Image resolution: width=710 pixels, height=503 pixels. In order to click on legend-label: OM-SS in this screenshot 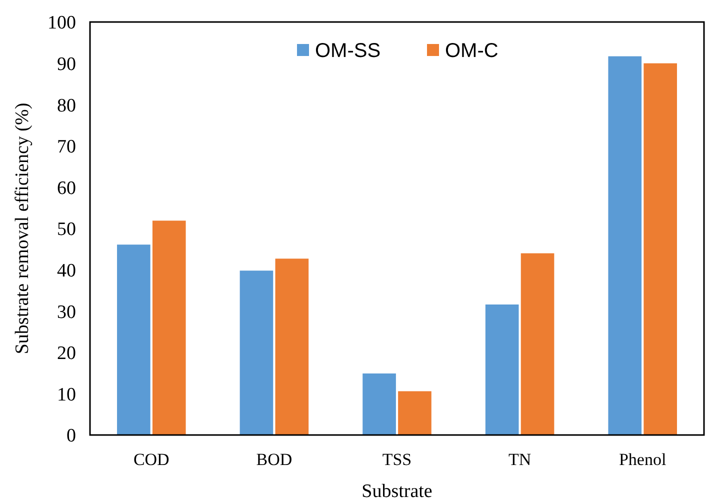, I will do `click(348, 51)`.